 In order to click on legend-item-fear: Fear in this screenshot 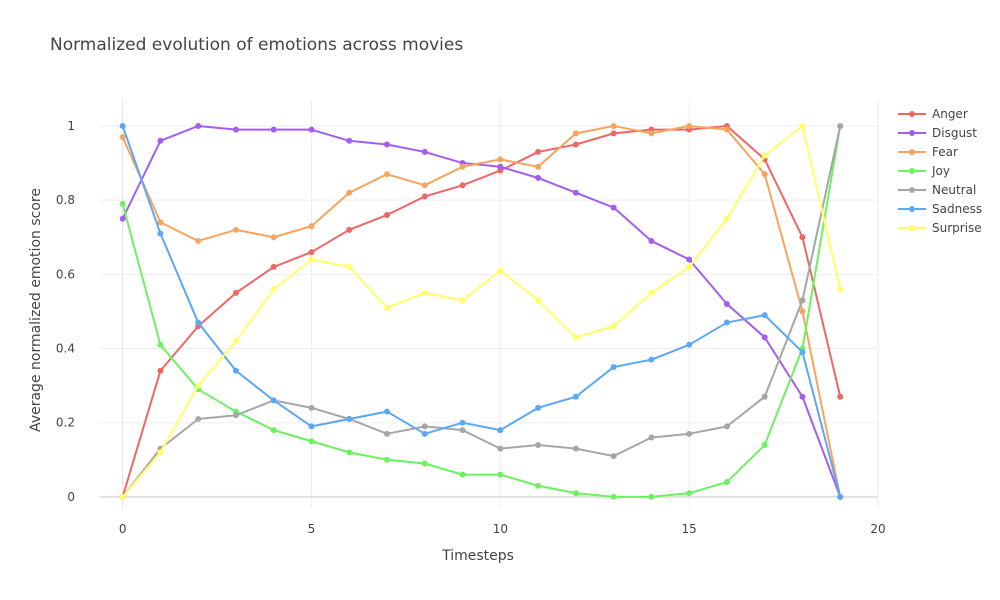, I will do `click(928, 152)`.